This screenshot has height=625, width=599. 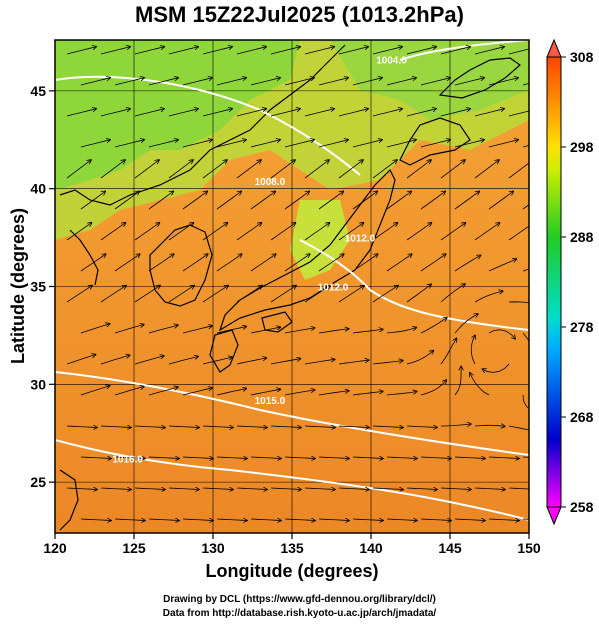 I want to click on honshu-coast, so click(x=307, y=250).